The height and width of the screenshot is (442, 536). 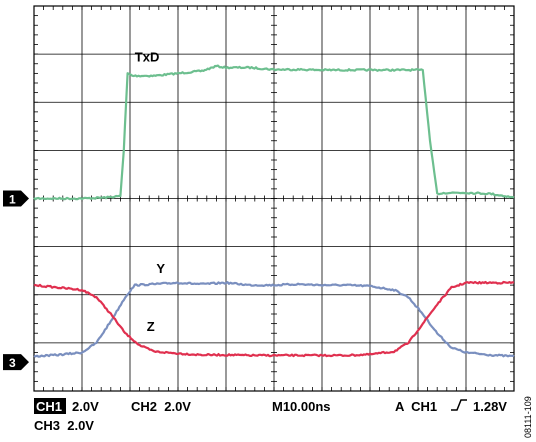 What do you see at coordinates (16, 280) in the screenshot?
I see `channel-markers: 13` at bounding box center [16, 280].